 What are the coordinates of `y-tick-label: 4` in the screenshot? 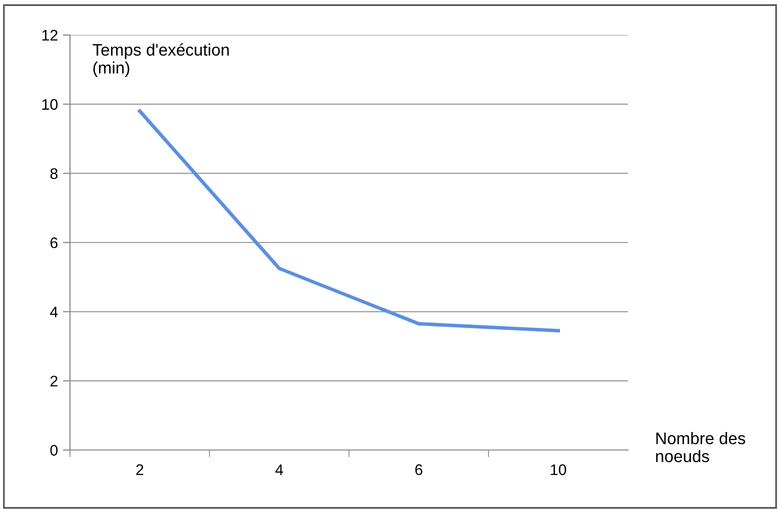 It's located at (54, 312).